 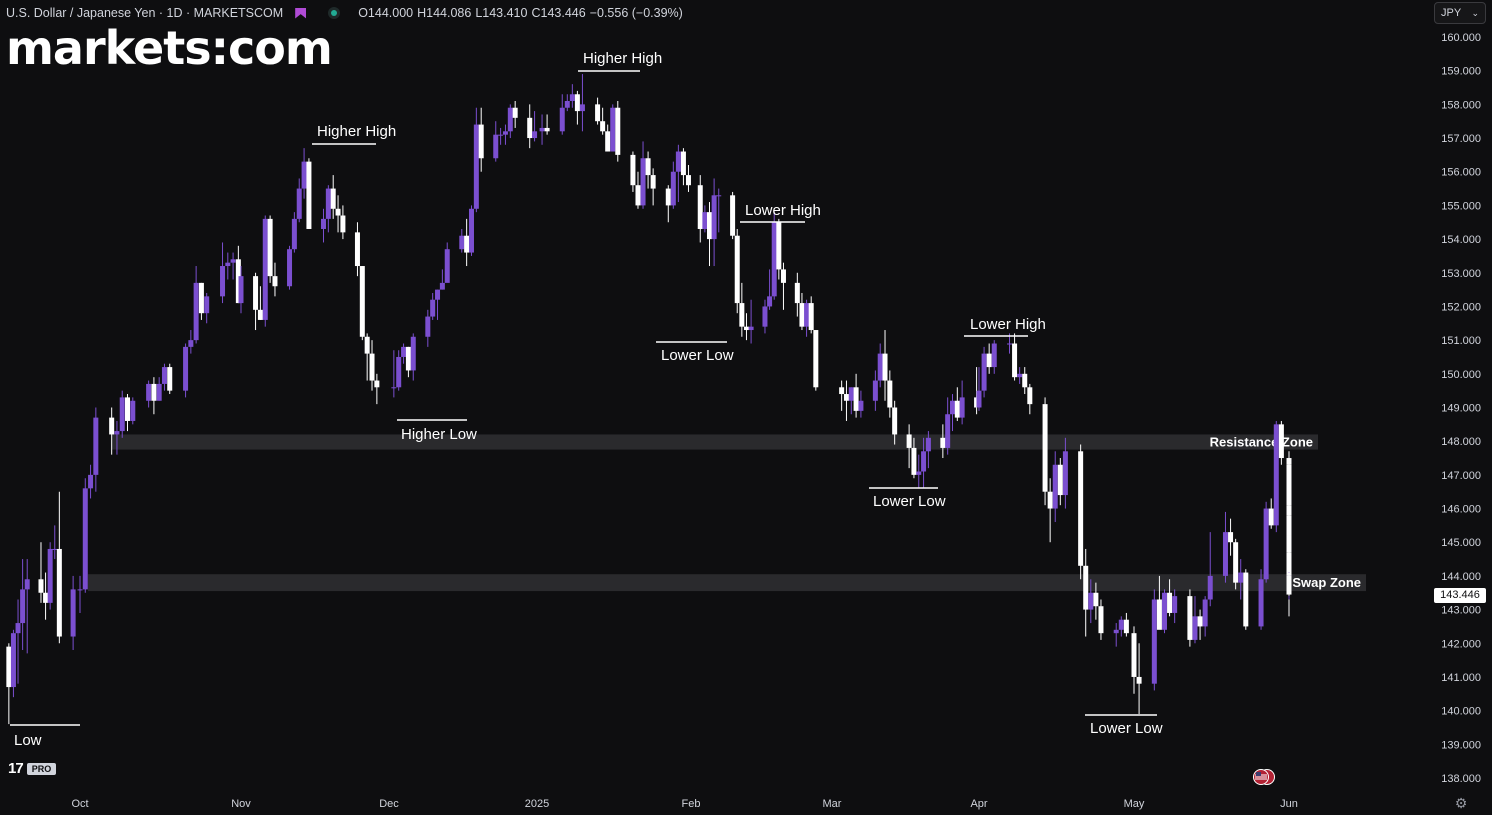 I want to click on annotation-label: Higher High, so click(x=356, y=131).